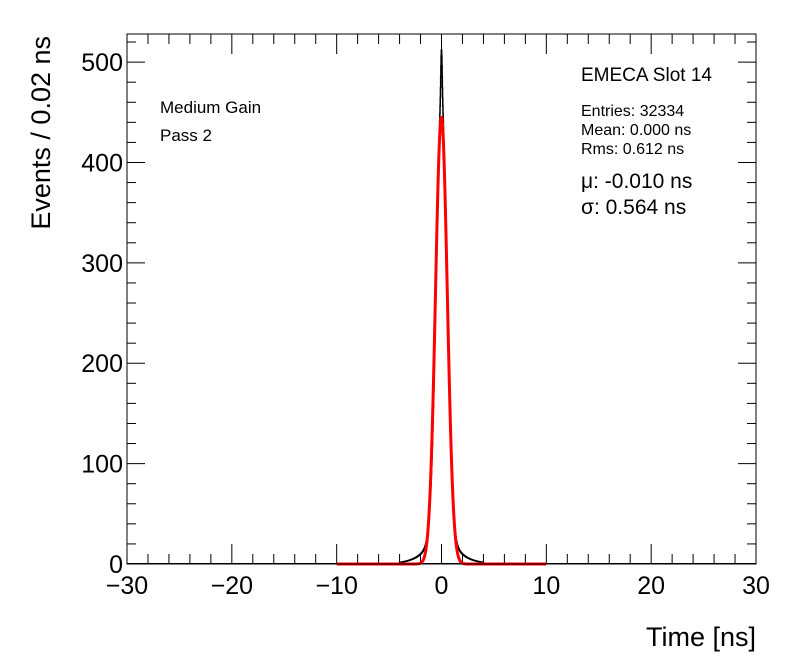 The width and height of the screenshot is (796, 672). What do you see at coordinates (756, 586) in the screenshot?
I see `x-tick-label: 30` at bounding box center [756, 586].